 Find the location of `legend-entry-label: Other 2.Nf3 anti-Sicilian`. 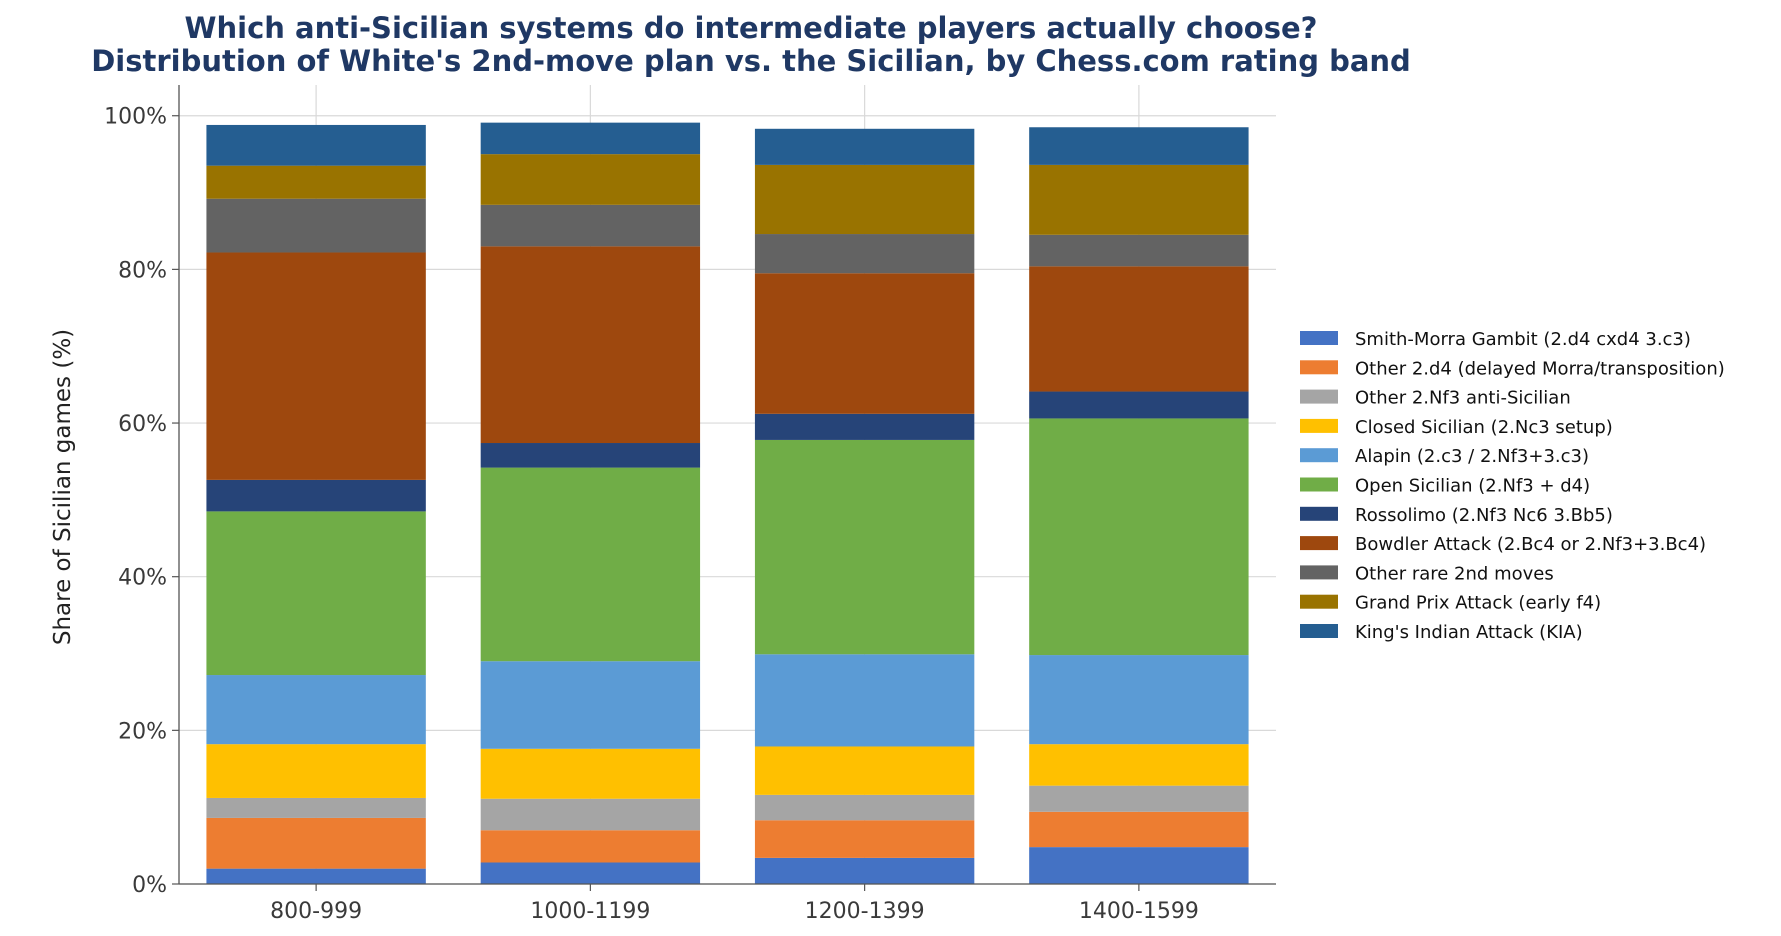

legend-entry-label: Other 2.Nf3 anti-Sicilian is located at coordinates (1463, 398).